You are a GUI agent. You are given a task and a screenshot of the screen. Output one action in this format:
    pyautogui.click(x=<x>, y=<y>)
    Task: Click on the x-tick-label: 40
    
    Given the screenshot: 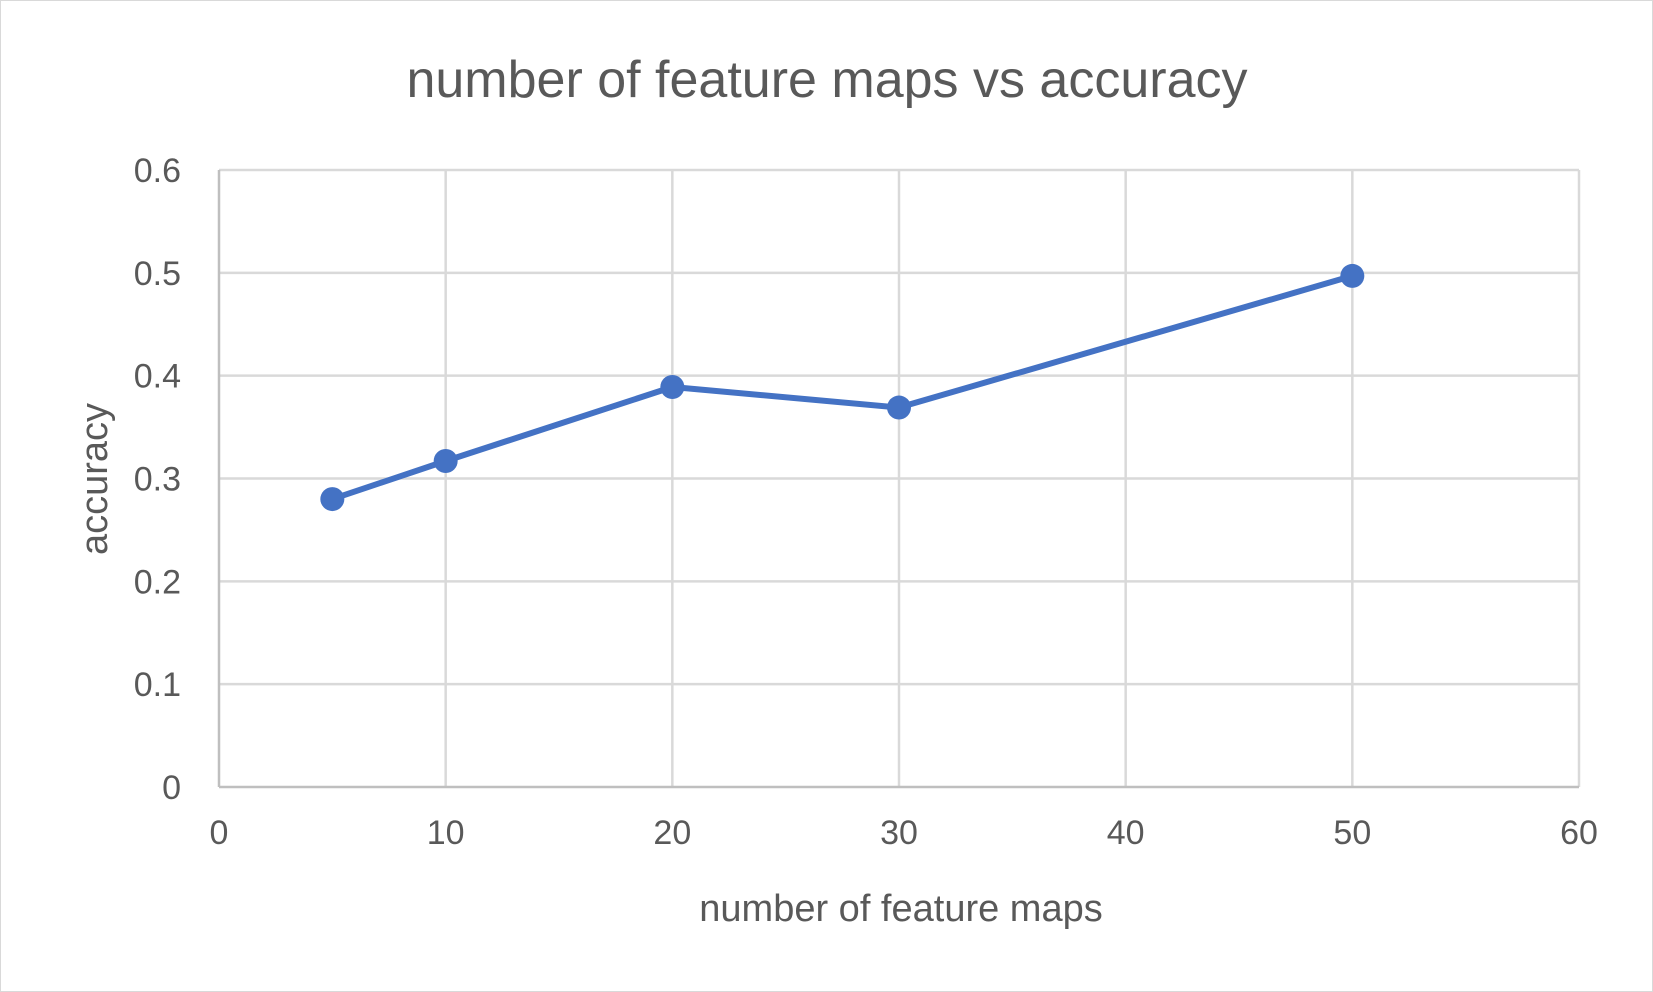 What is the action you would take?
    pyautogui.click(x=1126, y=833)
    